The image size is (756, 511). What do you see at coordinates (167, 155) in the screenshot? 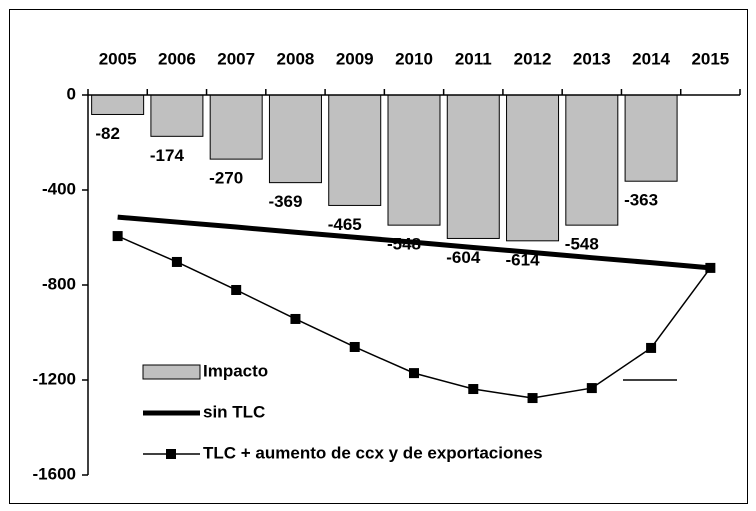
I see `data-label: -174` at bounding box center [167, 155].